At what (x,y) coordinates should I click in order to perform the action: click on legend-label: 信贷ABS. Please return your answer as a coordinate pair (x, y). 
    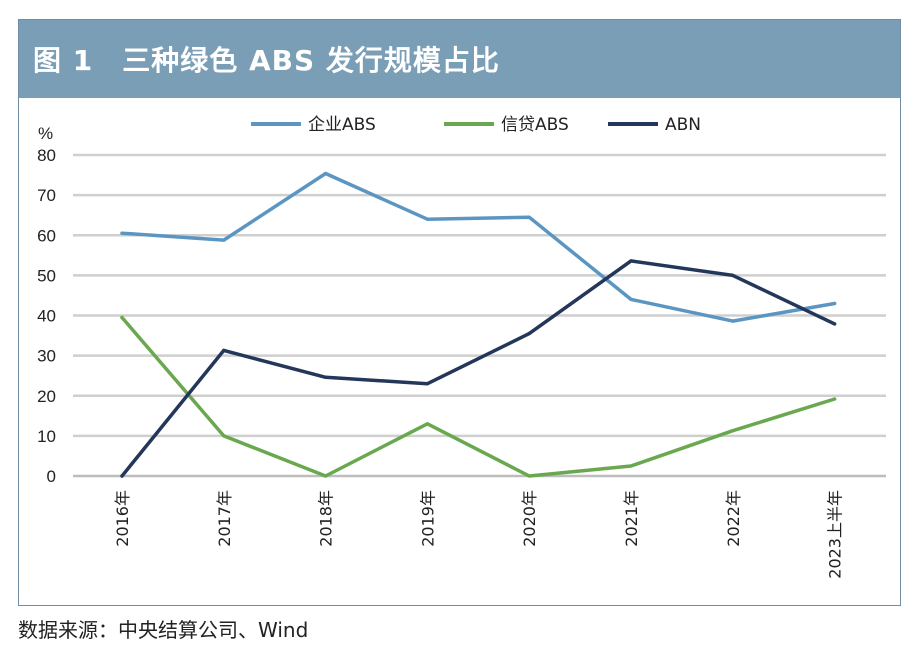
    Looking at the image, I should click on (535, 125).